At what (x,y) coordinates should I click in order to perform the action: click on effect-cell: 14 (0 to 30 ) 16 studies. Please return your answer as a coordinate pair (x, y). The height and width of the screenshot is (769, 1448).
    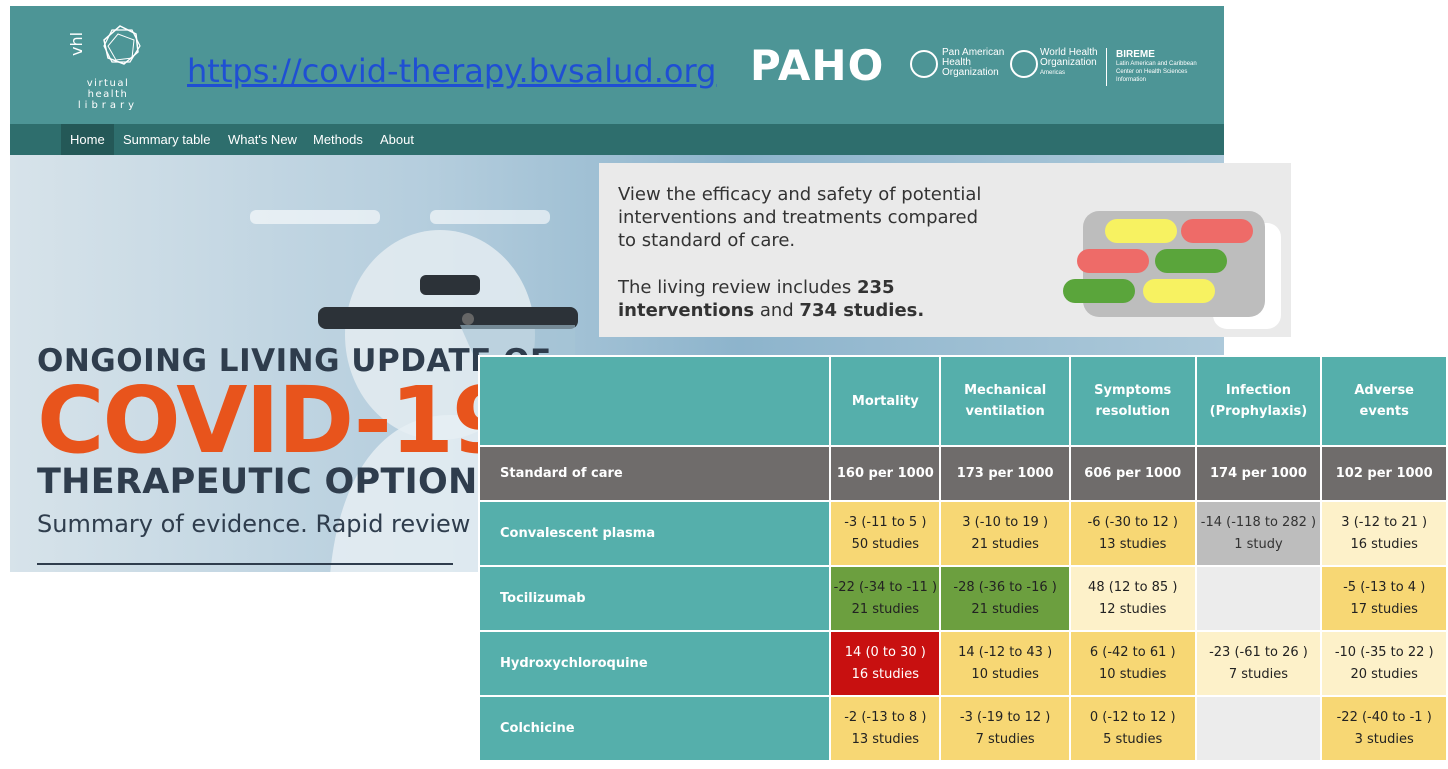
    Looking at the image, I should click on (885, 663).